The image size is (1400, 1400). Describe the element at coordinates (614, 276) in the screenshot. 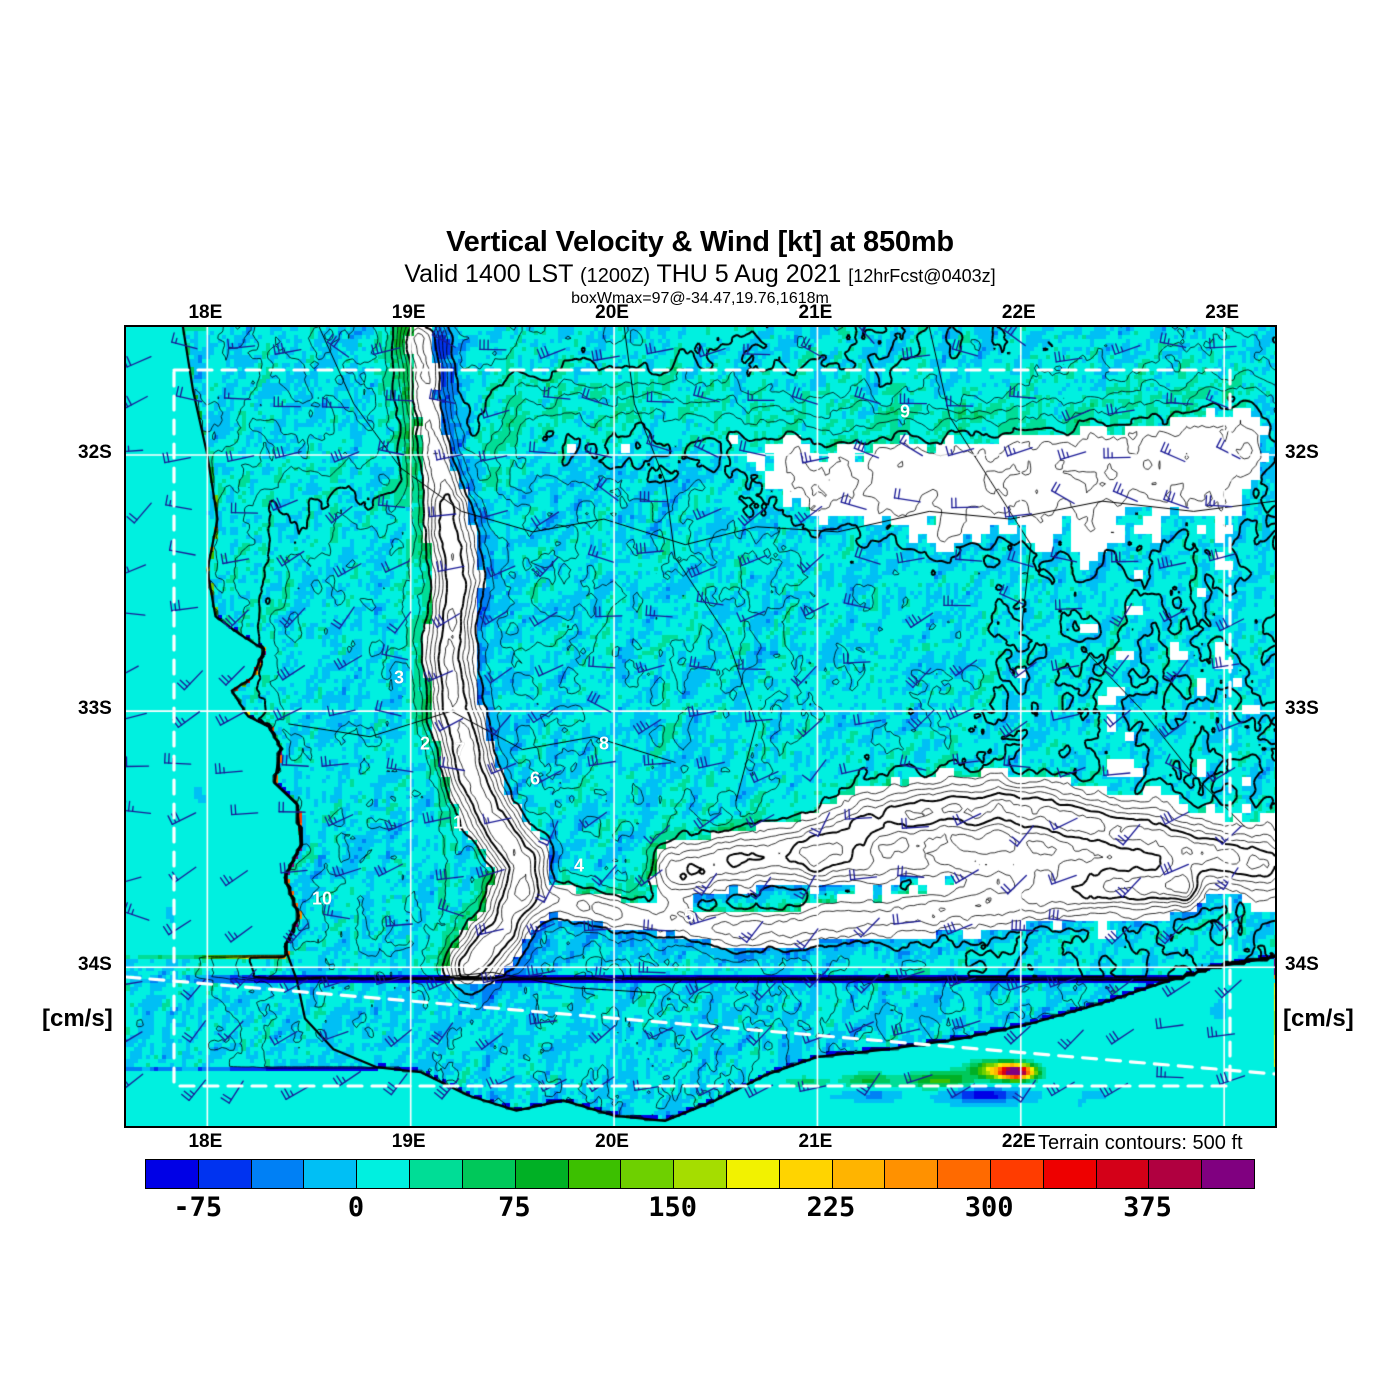

I see `valid-zulu: (1200Z)` at that location.